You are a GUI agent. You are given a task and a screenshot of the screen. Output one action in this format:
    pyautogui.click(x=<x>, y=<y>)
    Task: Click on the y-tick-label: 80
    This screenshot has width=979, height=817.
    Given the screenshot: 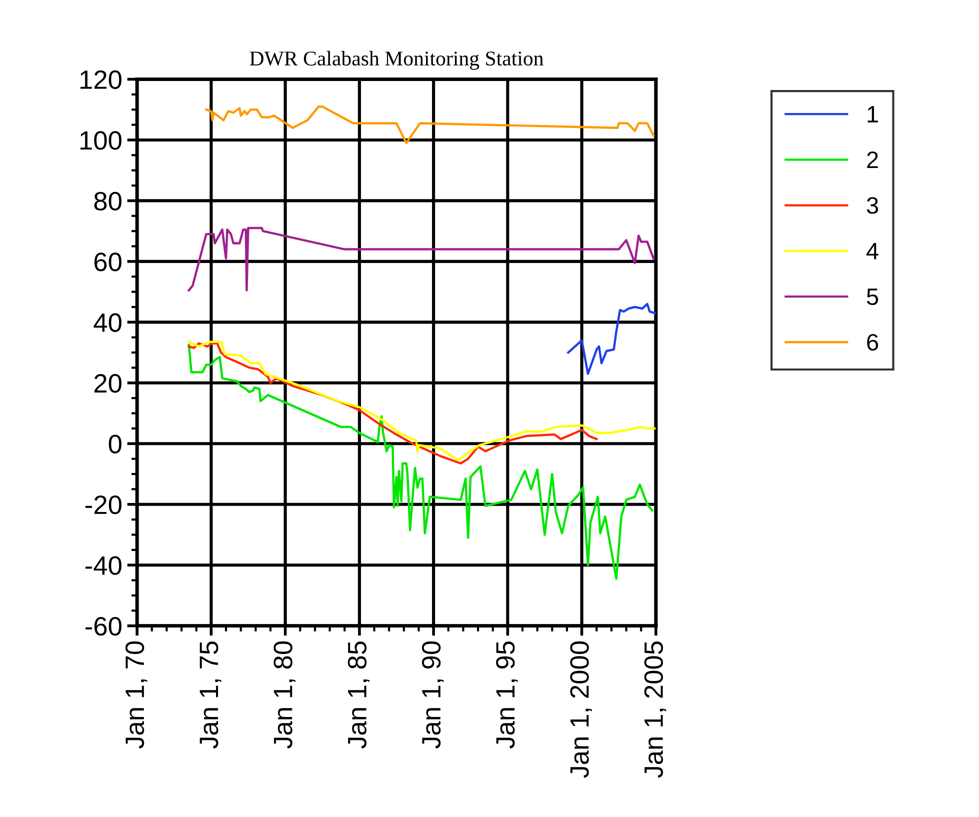 What is the action you would take?
    pyautogui.click(x=108, y=201)
    